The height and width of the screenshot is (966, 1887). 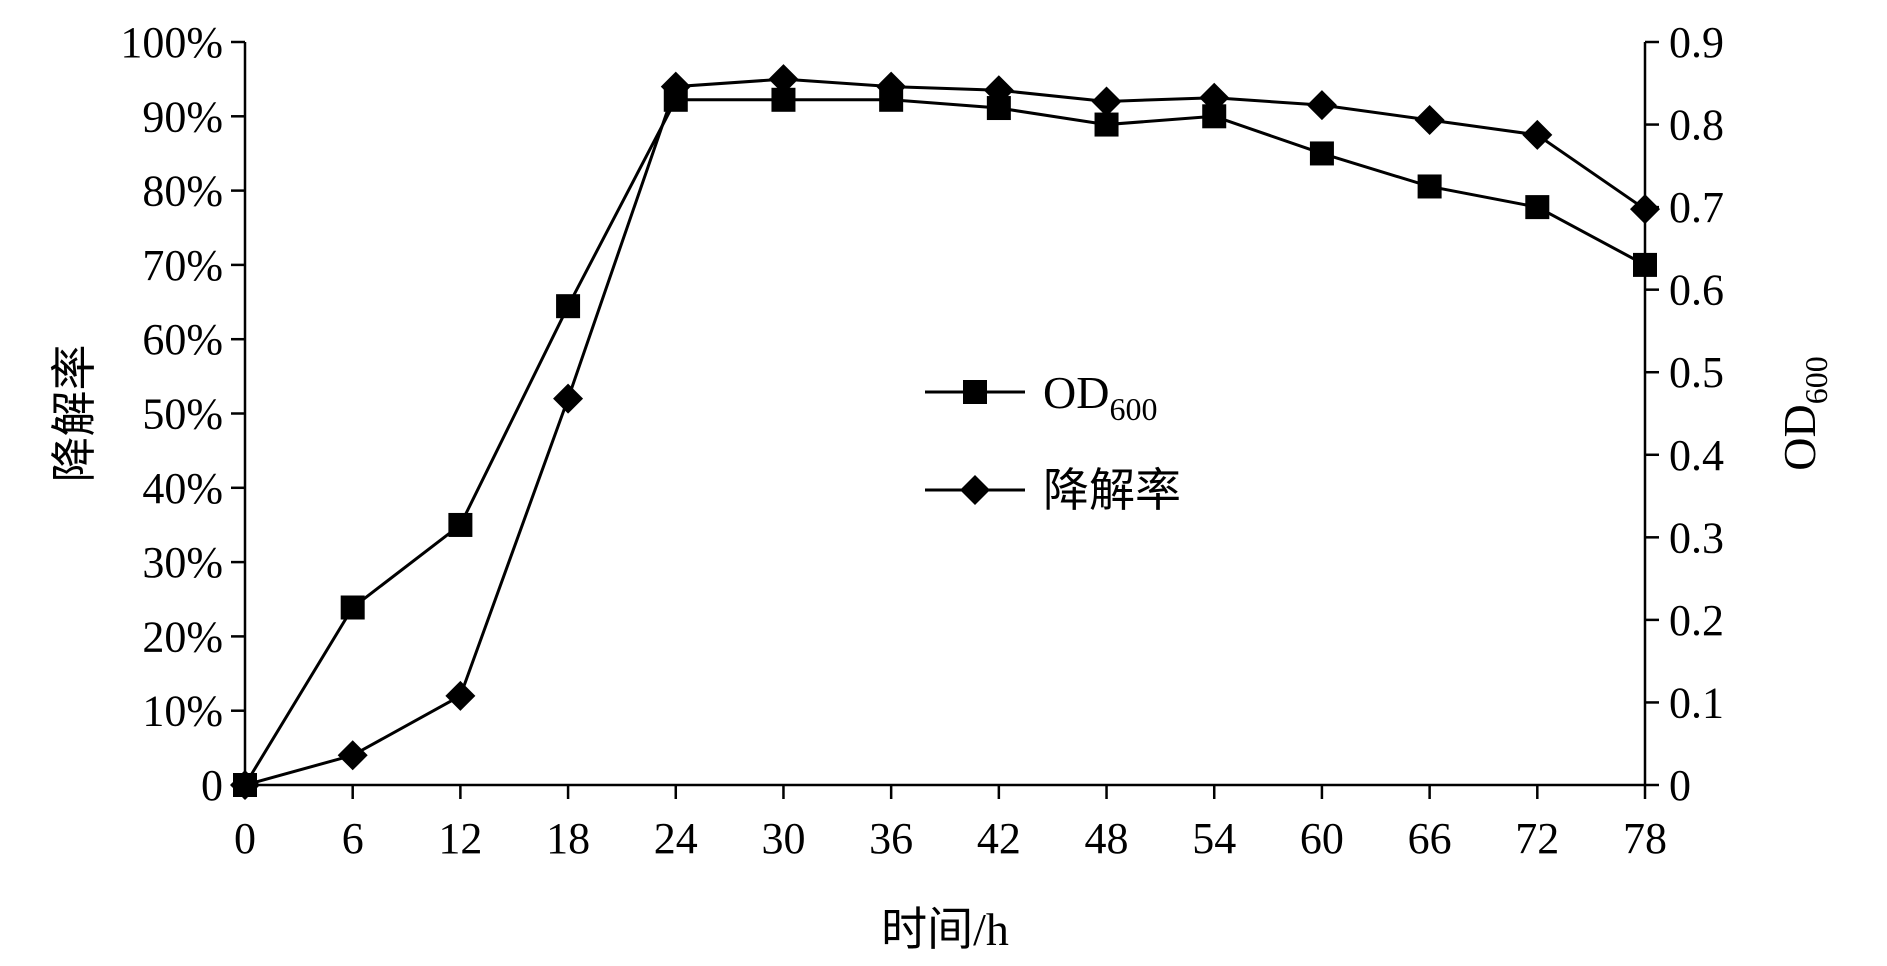 I want to click on left-tick-label: 70%, so click(x=182, y=265).